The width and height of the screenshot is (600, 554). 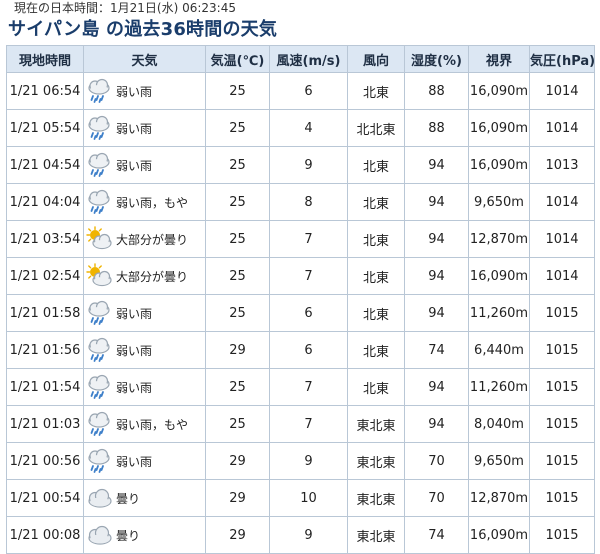 I want to click on local-time-cell: 1/21 04:54, so click(x=45, y=165).